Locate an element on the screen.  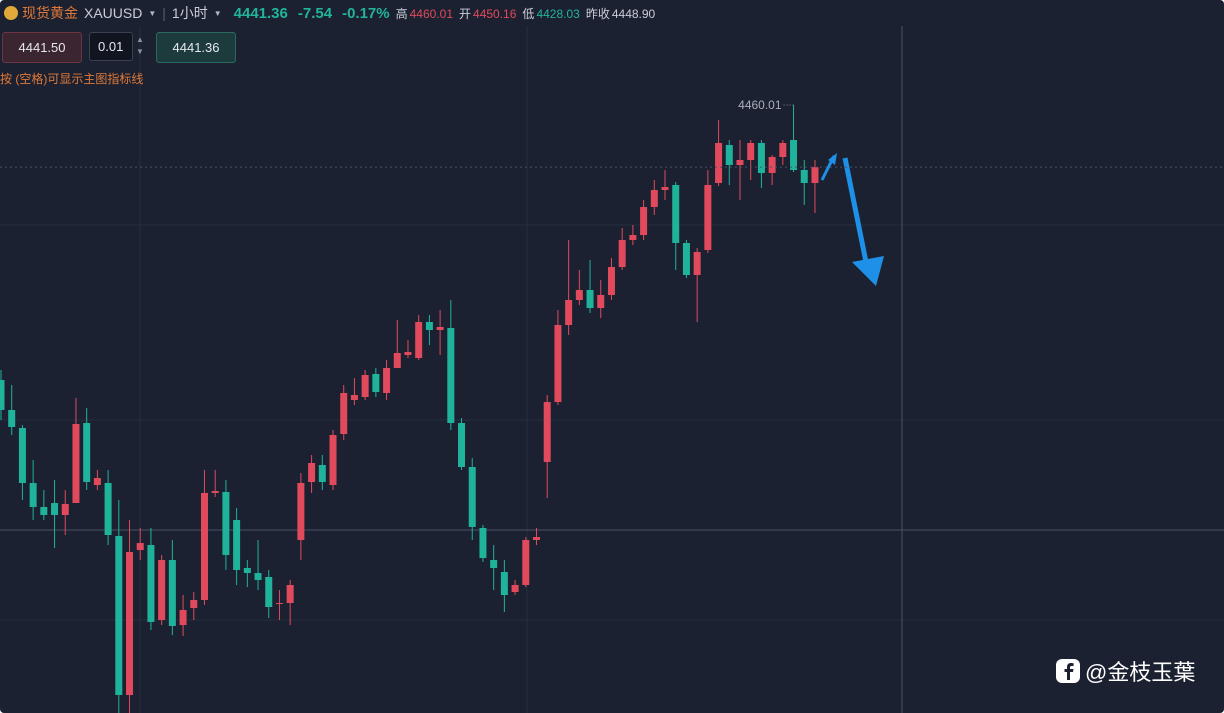
annotation-arrow is located at coordinates (855, 210).